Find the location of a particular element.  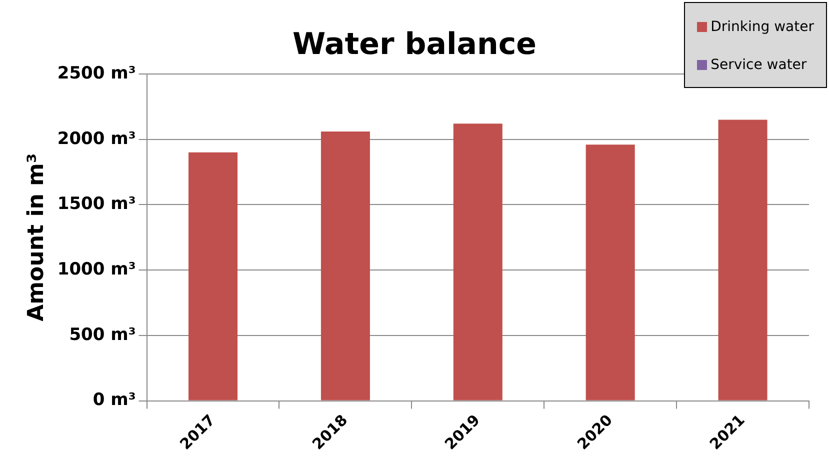

y-tick-label: 2000 m³ is located at coordinates (96, 138).